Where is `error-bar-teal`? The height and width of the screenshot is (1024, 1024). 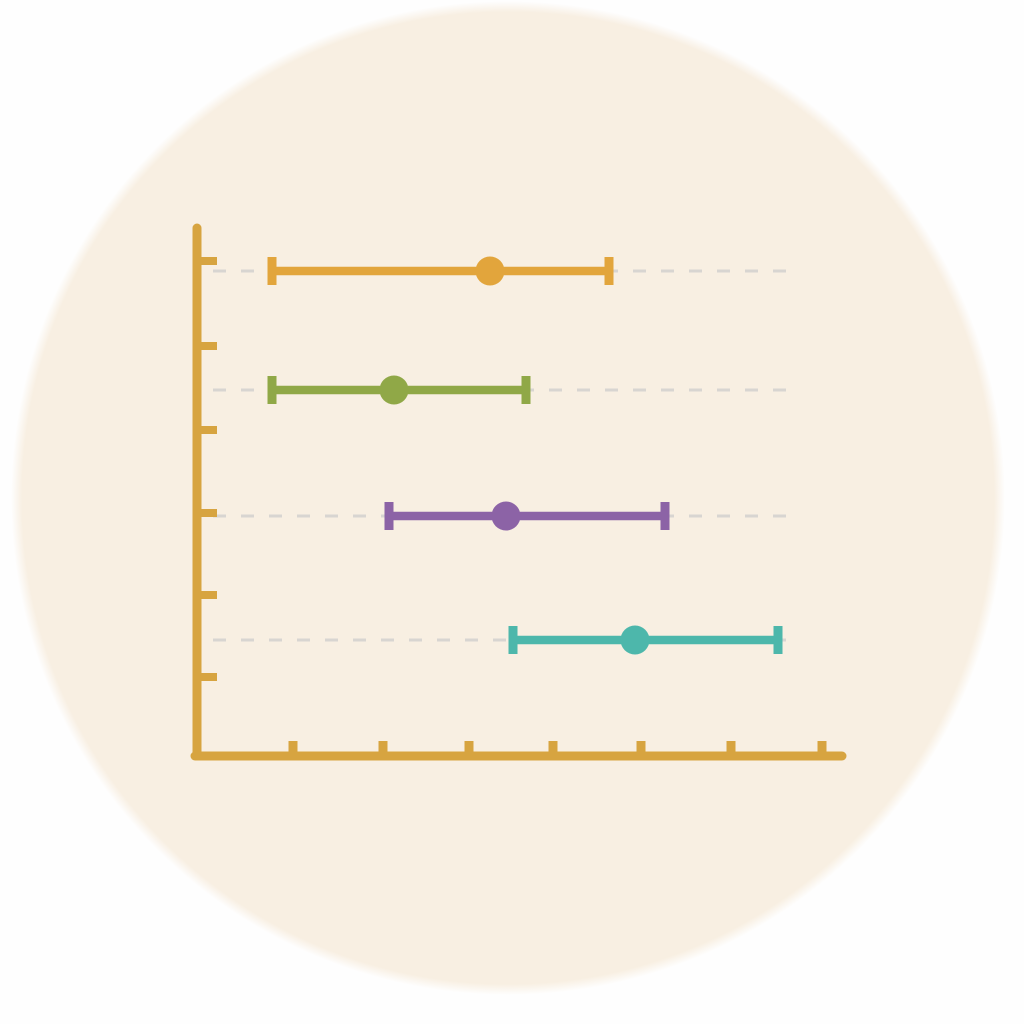 error-bar-teal is located at coordinates (645, 640).